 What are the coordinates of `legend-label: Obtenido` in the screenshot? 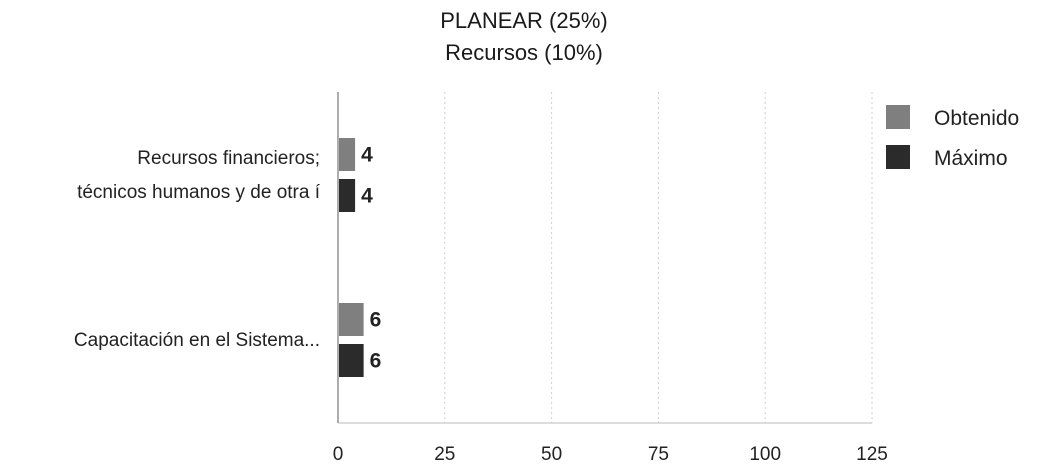 It's located at (976, 118).